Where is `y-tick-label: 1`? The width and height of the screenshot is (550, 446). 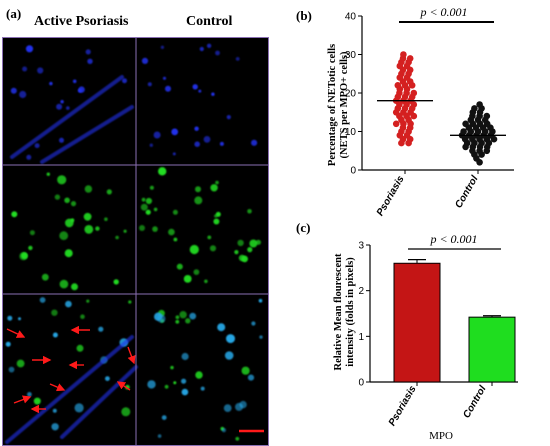 y-tick-label: 1 is located at coordinates (361, 337).